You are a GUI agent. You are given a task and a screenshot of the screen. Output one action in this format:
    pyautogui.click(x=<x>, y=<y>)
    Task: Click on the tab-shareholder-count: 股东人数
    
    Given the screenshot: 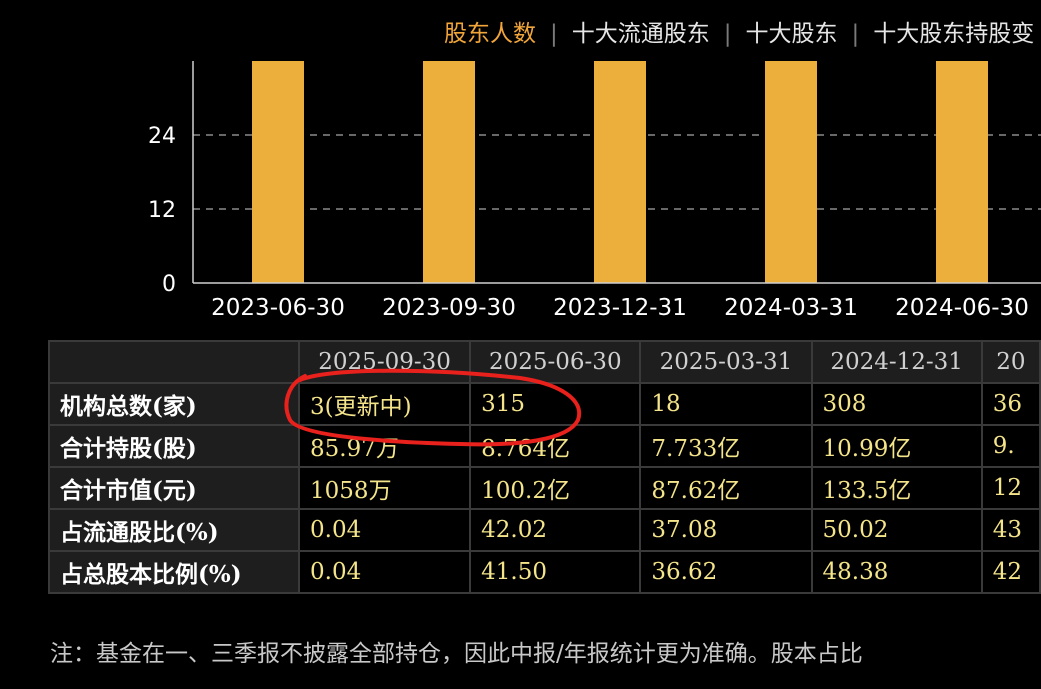 What is the action you would take?
    pyautogui.click(x=490, y=34)
    